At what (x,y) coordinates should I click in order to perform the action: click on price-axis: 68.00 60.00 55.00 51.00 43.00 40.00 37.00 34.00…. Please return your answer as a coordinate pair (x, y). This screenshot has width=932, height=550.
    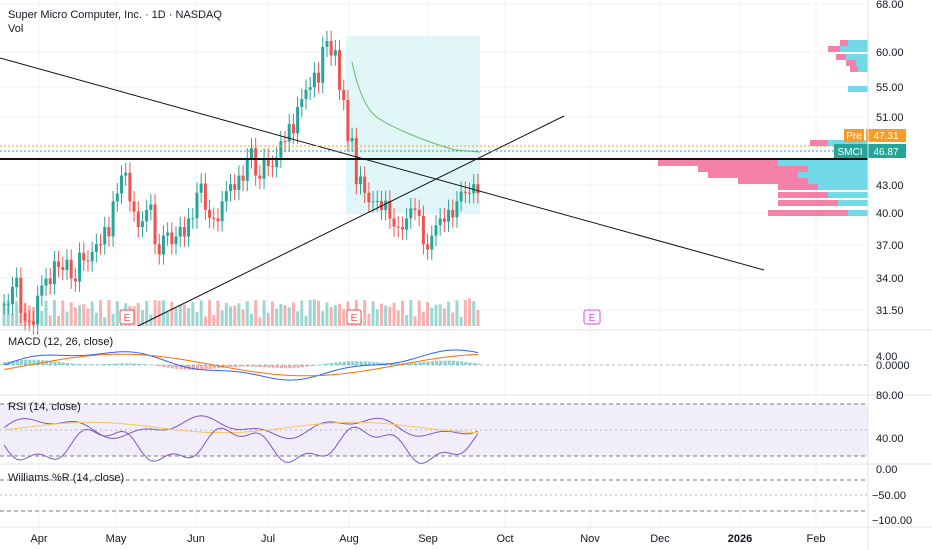
    Looking at the image, I should click on (890, 158).